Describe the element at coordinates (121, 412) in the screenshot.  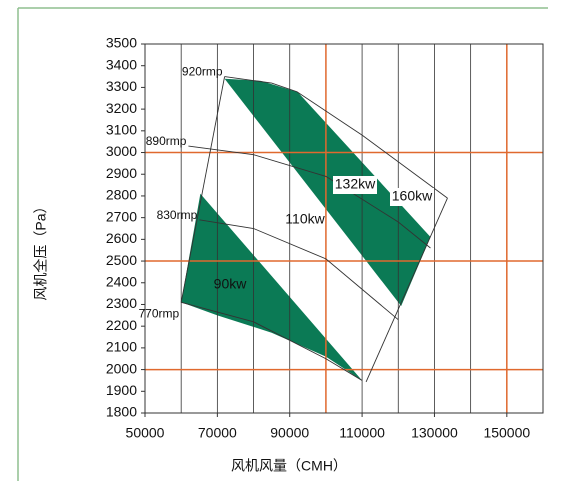
I see `y-tick-label: 1800` at that location.